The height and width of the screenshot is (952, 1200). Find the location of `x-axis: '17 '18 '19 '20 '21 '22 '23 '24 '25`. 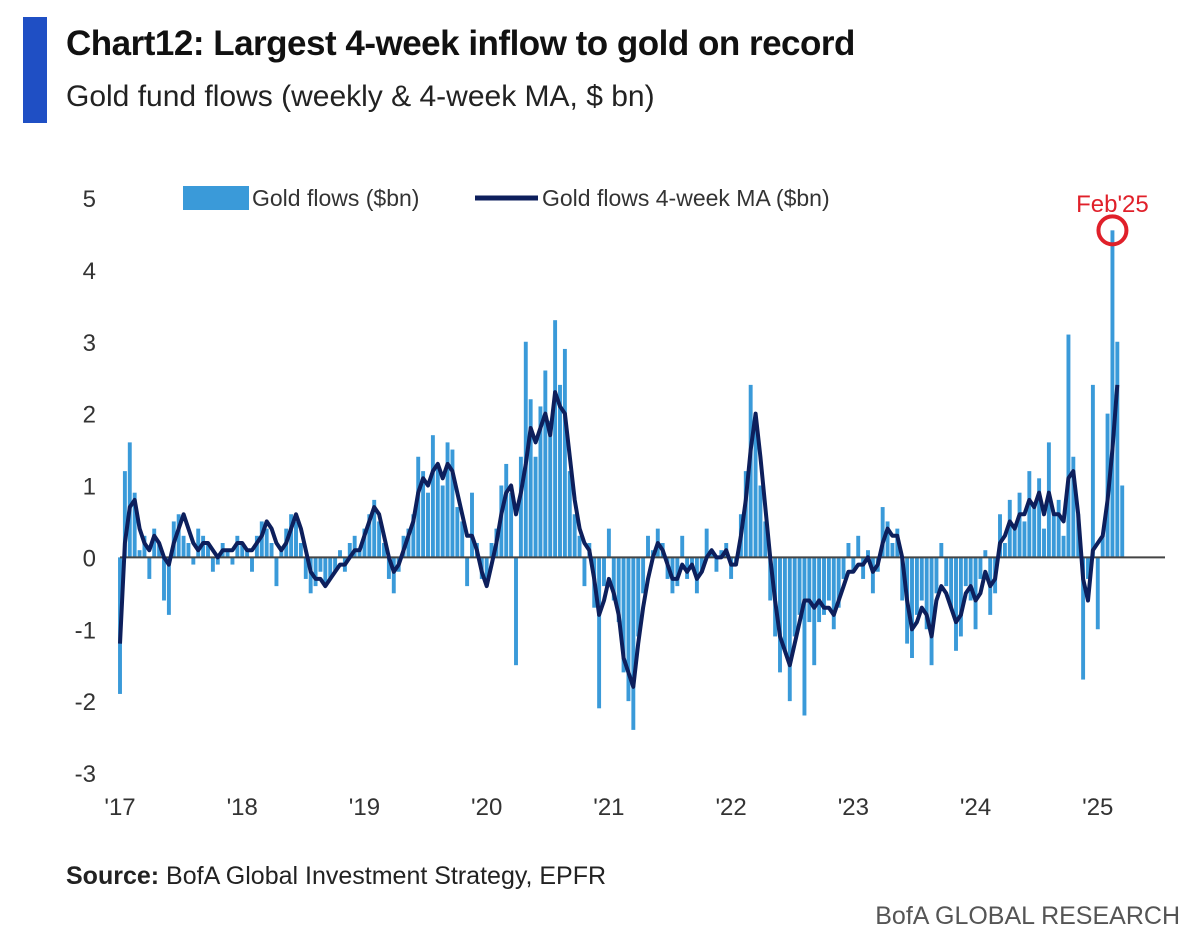

x-axis: '17 '18 '19 '20 '21 '22 '23 '24 '25 is located at coordinates (608, 807).